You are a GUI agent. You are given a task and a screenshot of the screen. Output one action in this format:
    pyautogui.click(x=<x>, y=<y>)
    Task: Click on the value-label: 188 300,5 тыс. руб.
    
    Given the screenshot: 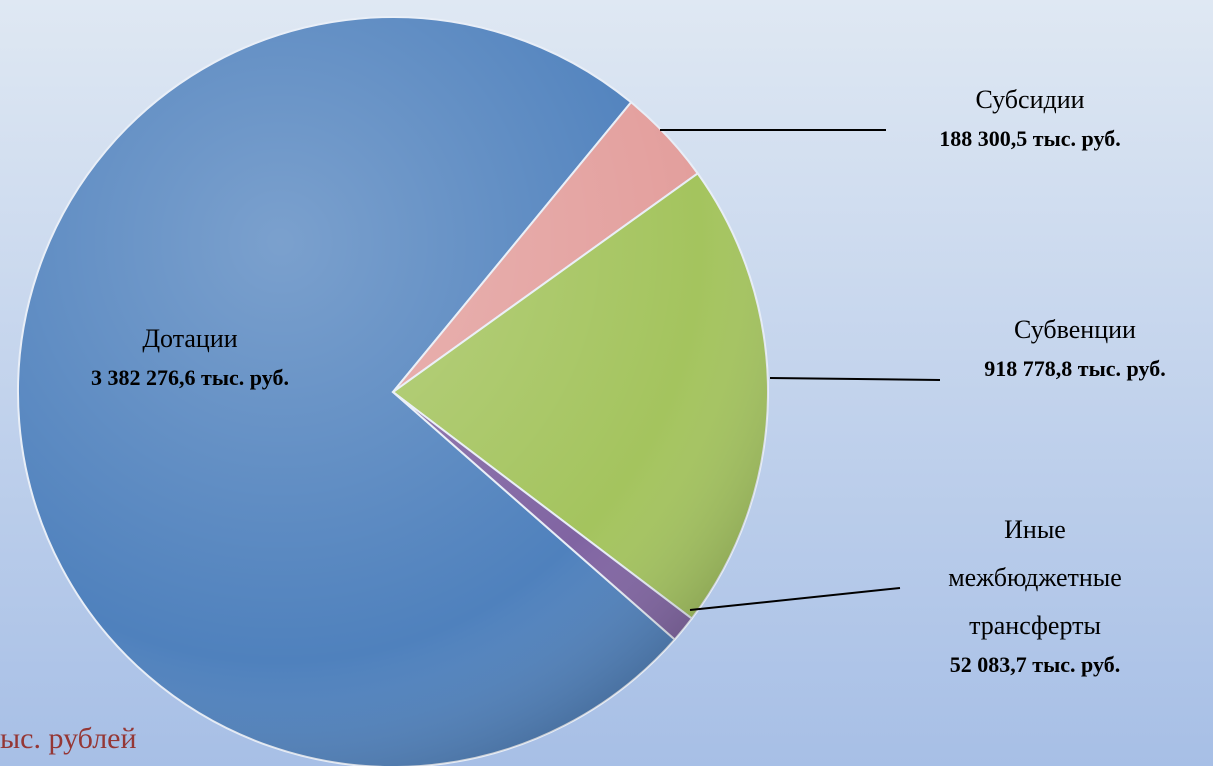 What is the action you would take?
    pyautogui.click(x=1030, y=138)
    